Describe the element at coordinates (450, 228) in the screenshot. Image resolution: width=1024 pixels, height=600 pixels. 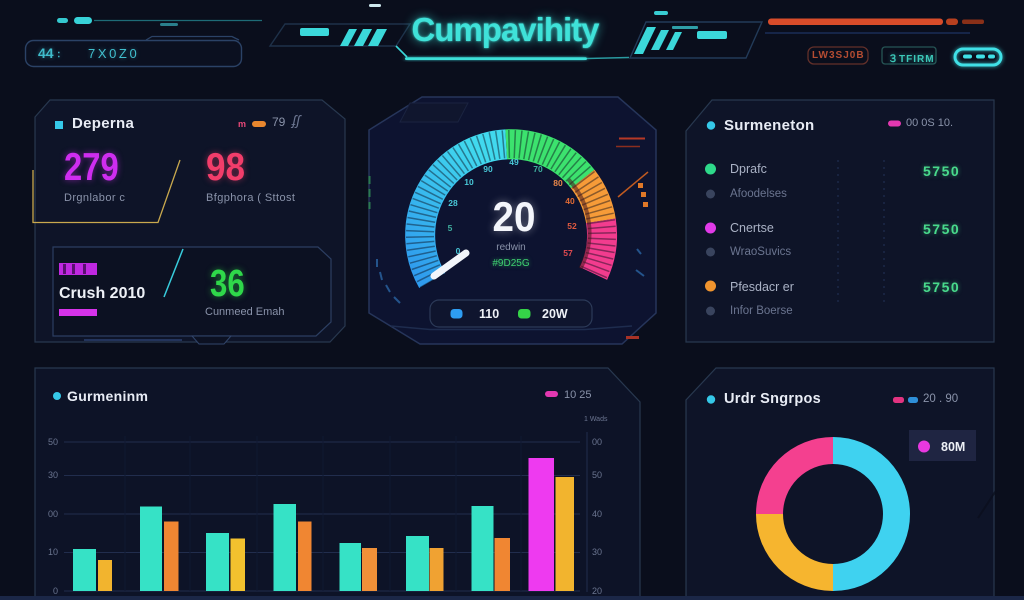
I see `svg-text: 5` at that location.